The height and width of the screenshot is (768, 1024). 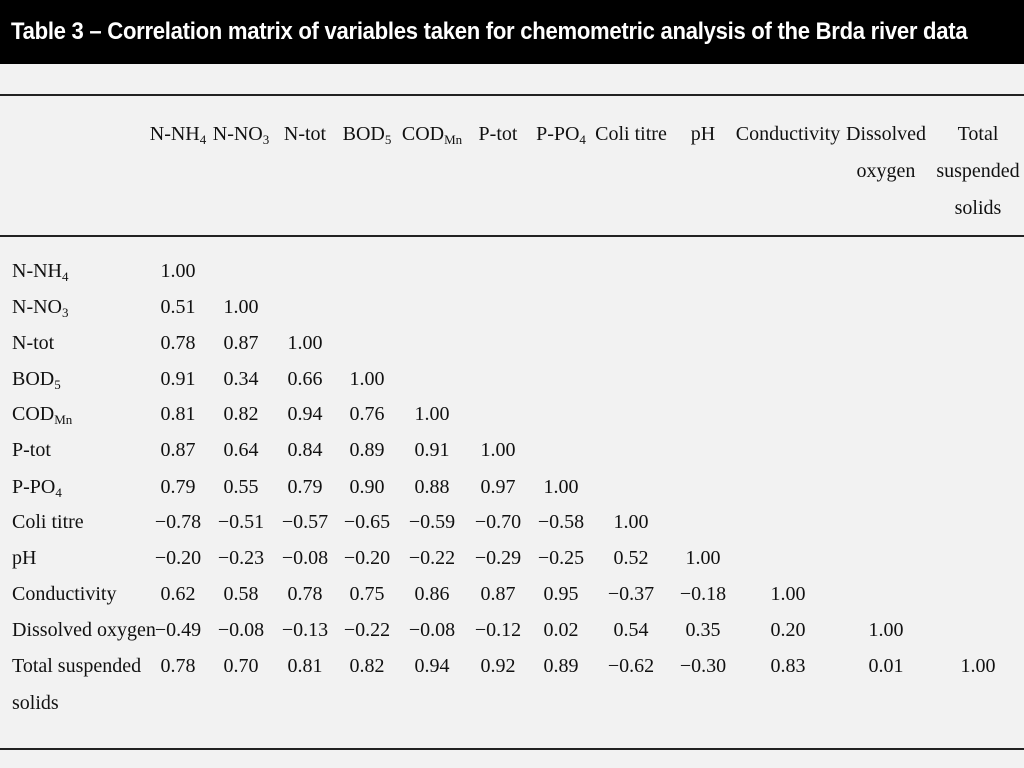 I want to click on correlation-cell: −0.30, so click(x=703, y=666).